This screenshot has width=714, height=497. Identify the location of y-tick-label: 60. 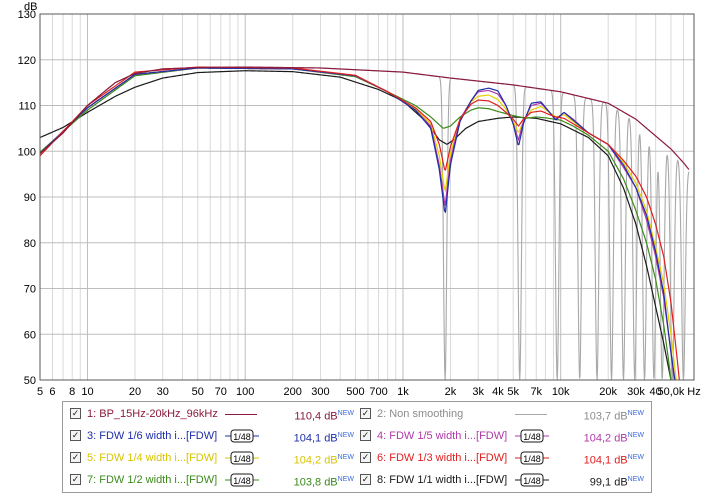
(30, 335).